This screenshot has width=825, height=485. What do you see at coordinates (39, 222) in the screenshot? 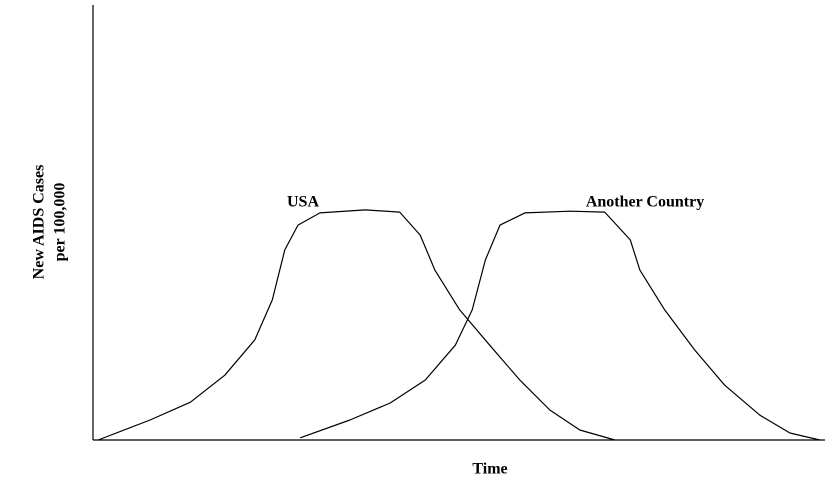
I see `y-axis-label: New AIDS Cases` at bounding box center [39, 222].